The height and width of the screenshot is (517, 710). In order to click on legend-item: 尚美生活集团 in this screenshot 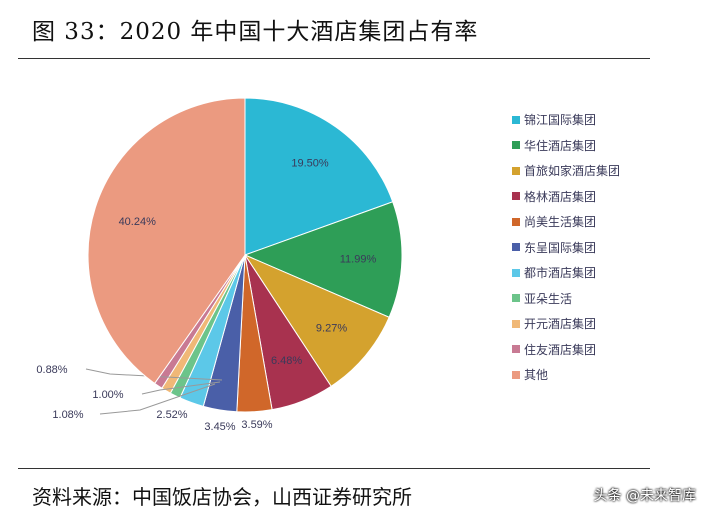, I will do `click(566, 222)`.